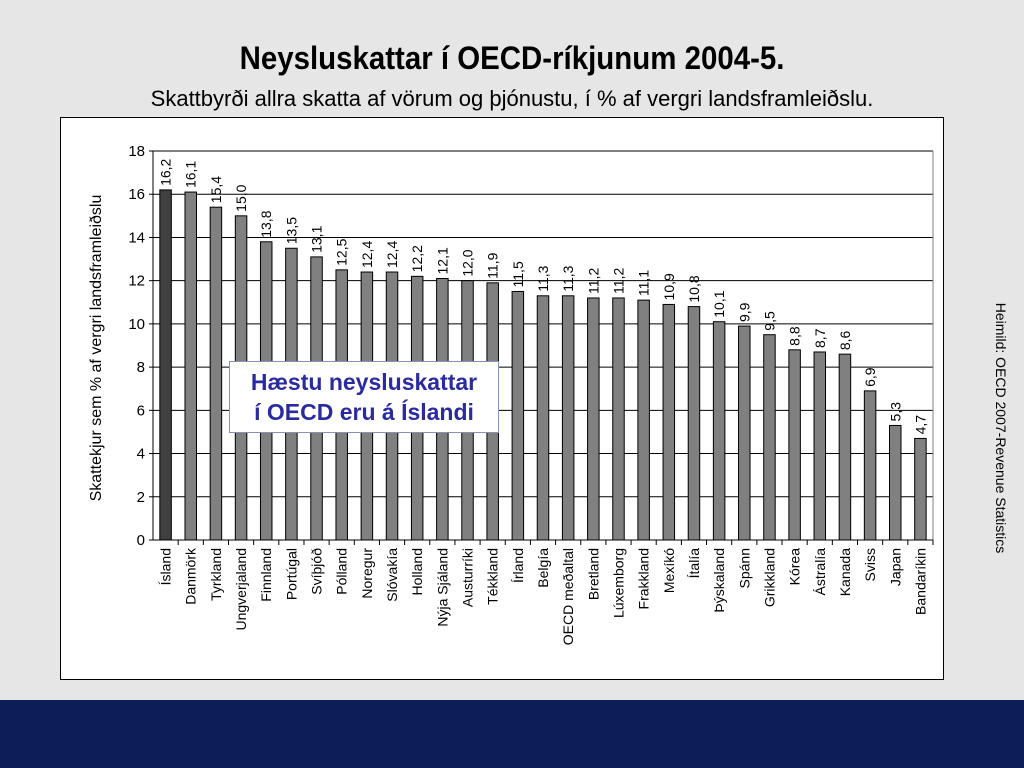 The image size is (1024, 768). I want to click on x-tick-label: Portúgal, so click(291, 574).